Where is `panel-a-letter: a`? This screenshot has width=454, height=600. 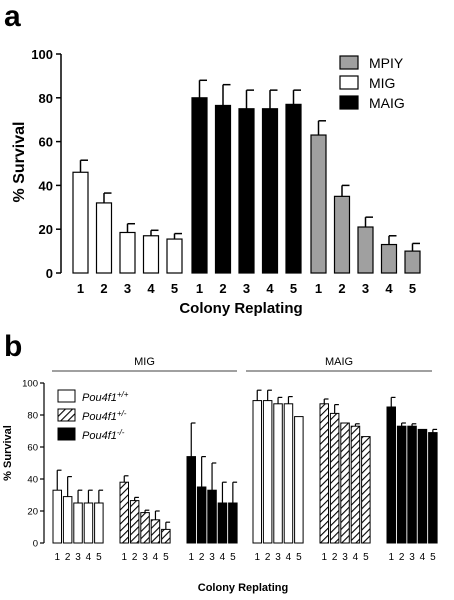 panel-a-letter: a is located at coordinates (12, 16).